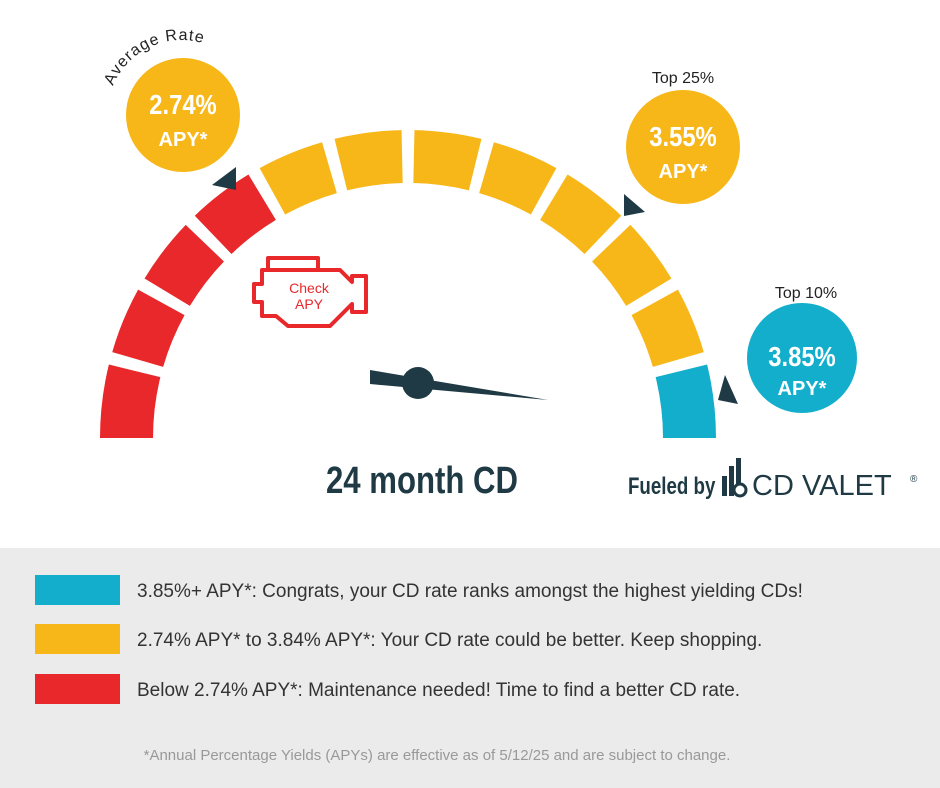 The image size is (940, 788). Describe the element at coordinates (309, 288) in the screenshot. I see `engine-text: Check` at that location.